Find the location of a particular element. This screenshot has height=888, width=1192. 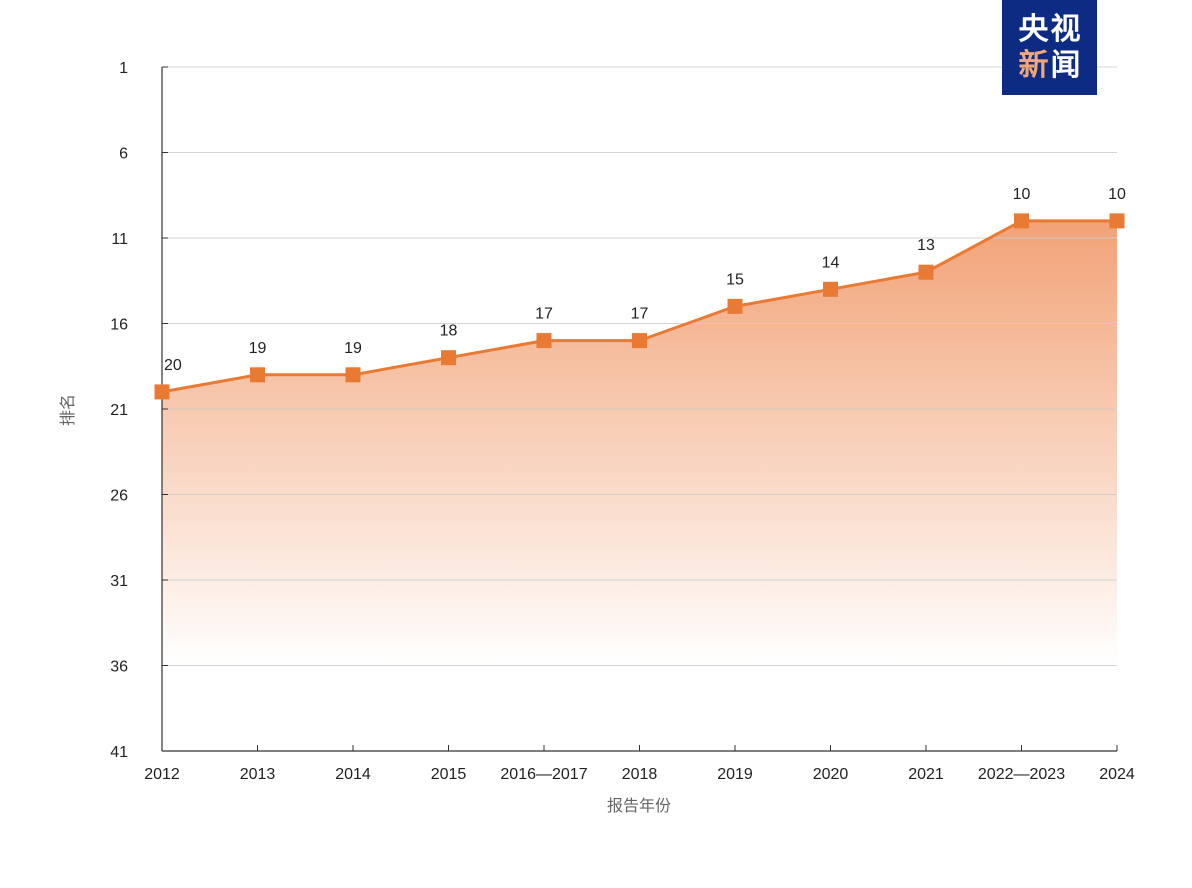

x-tick-label: 2012 is located at coordinates (162, 774).